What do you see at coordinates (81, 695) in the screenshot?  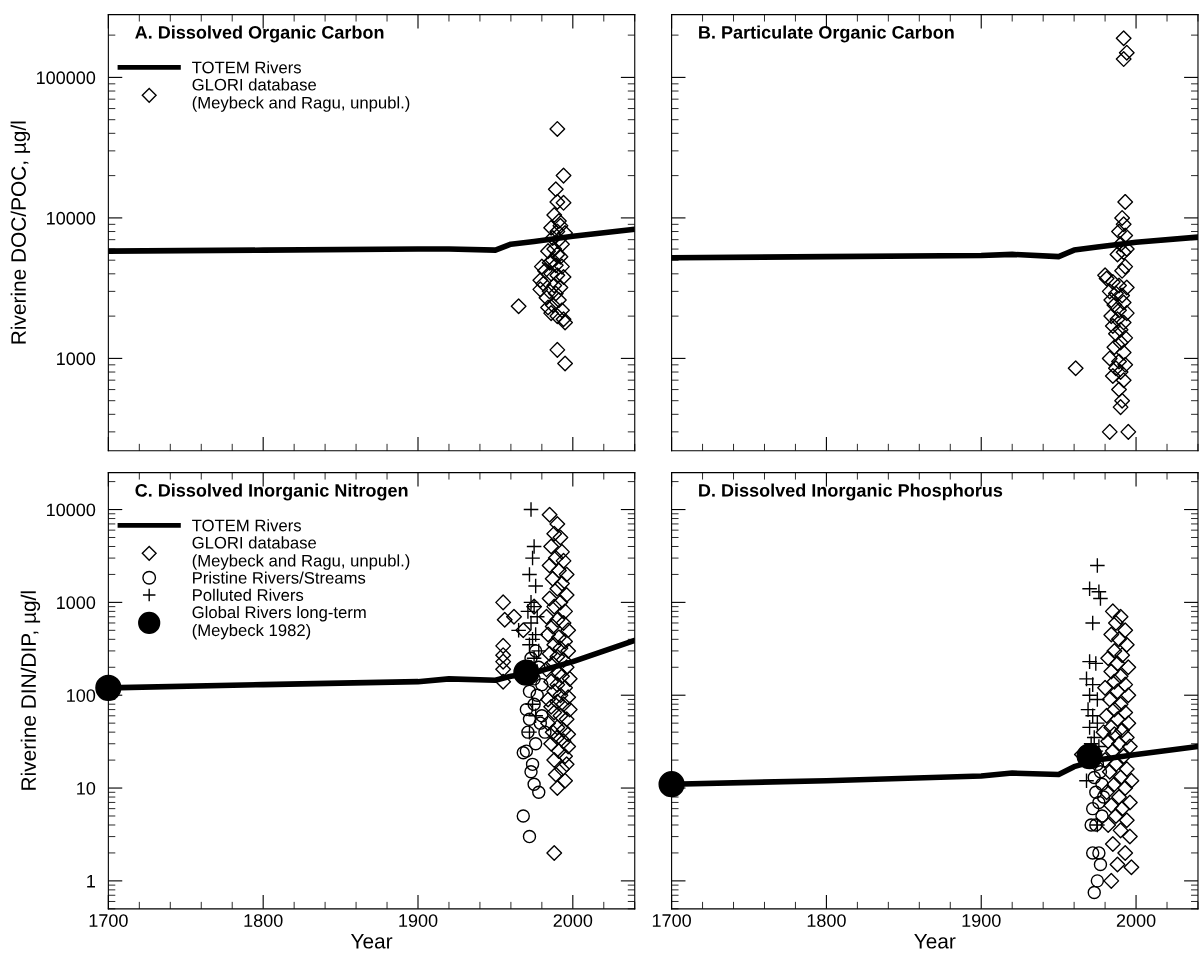 I see `y-tick-label: 100` at bounding box center [81, 695].